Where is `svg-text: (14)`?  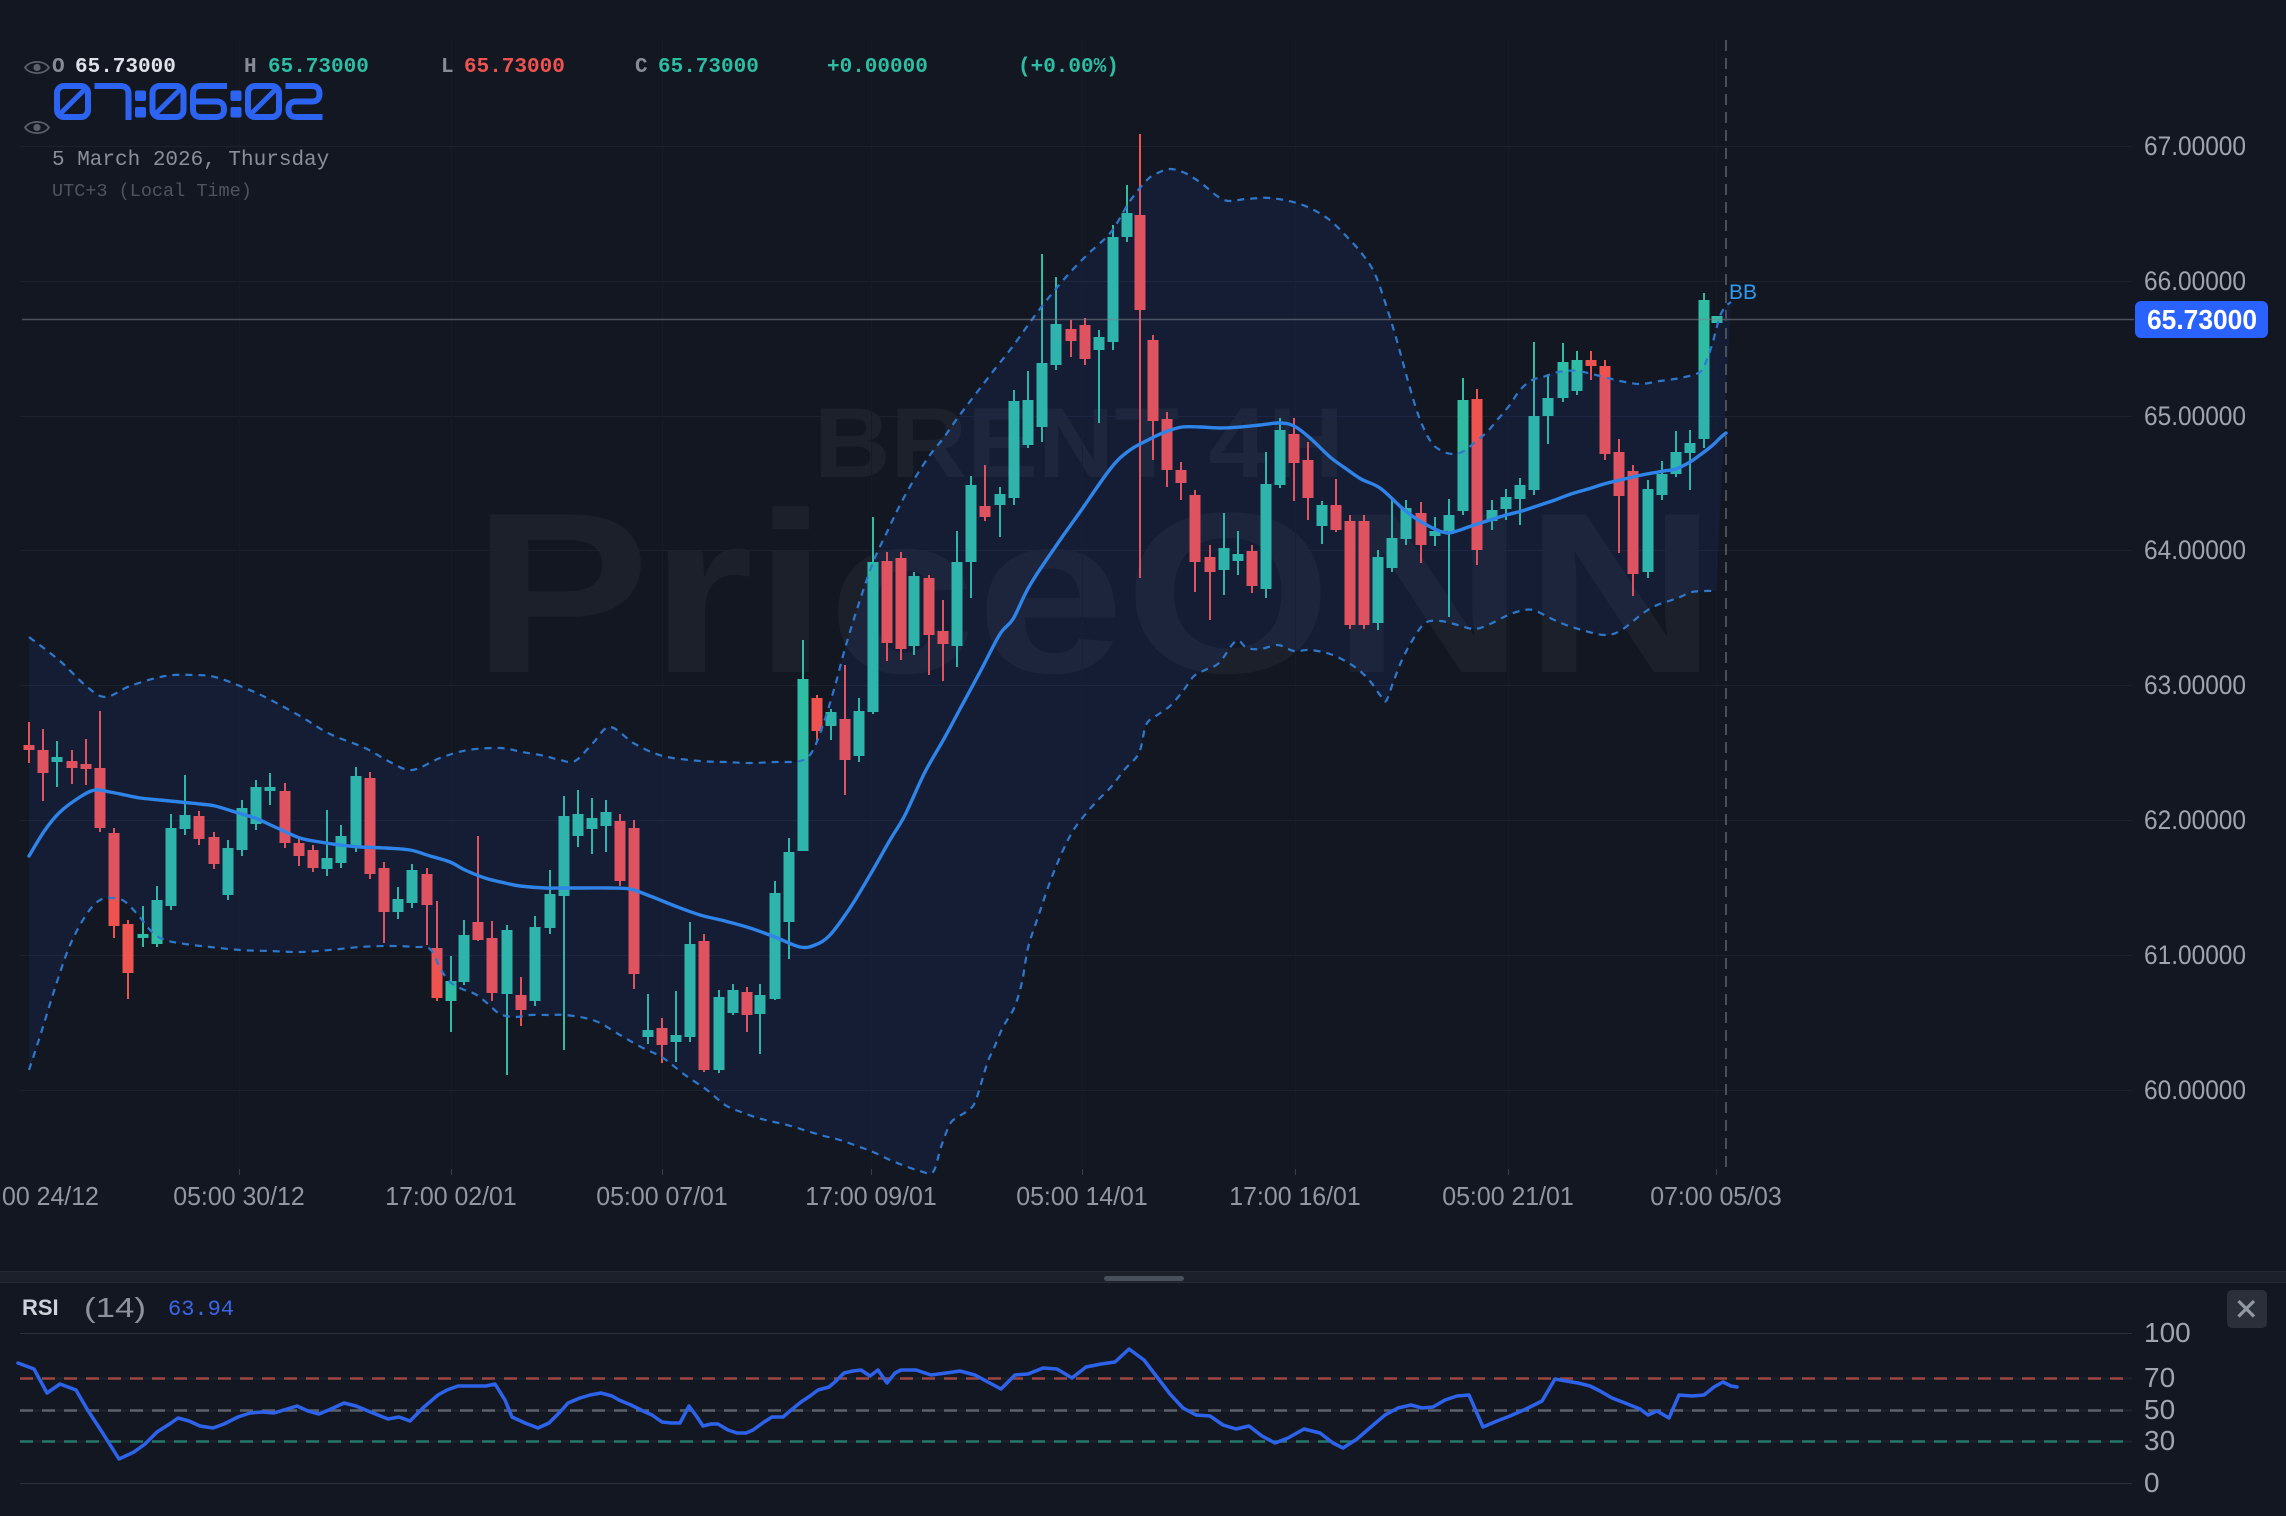
svg-text: (14) is located at coordinates (115, 1307).